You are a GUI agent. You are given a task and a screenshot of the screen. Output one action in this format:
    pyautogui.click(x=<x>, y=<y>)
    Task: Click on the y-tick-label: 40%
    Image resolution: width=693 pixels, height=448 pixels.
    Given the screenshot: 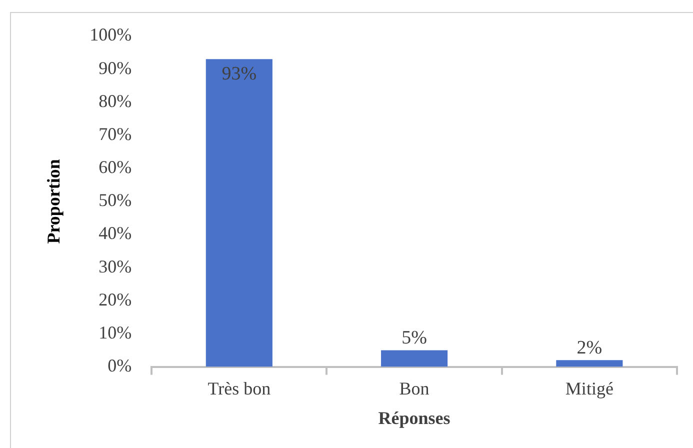 What is the action you would take?
    pyautogui.click(x=115, y=233)
    